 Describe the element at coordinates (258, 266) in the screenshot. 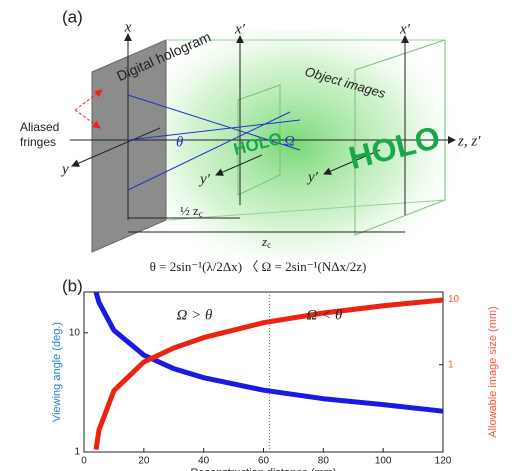

I see `formula: θ = 2sin⁻¹(λ/2Δx) 〈 Ω = 2sin⁻¹(NΔx/2z)` at that location.